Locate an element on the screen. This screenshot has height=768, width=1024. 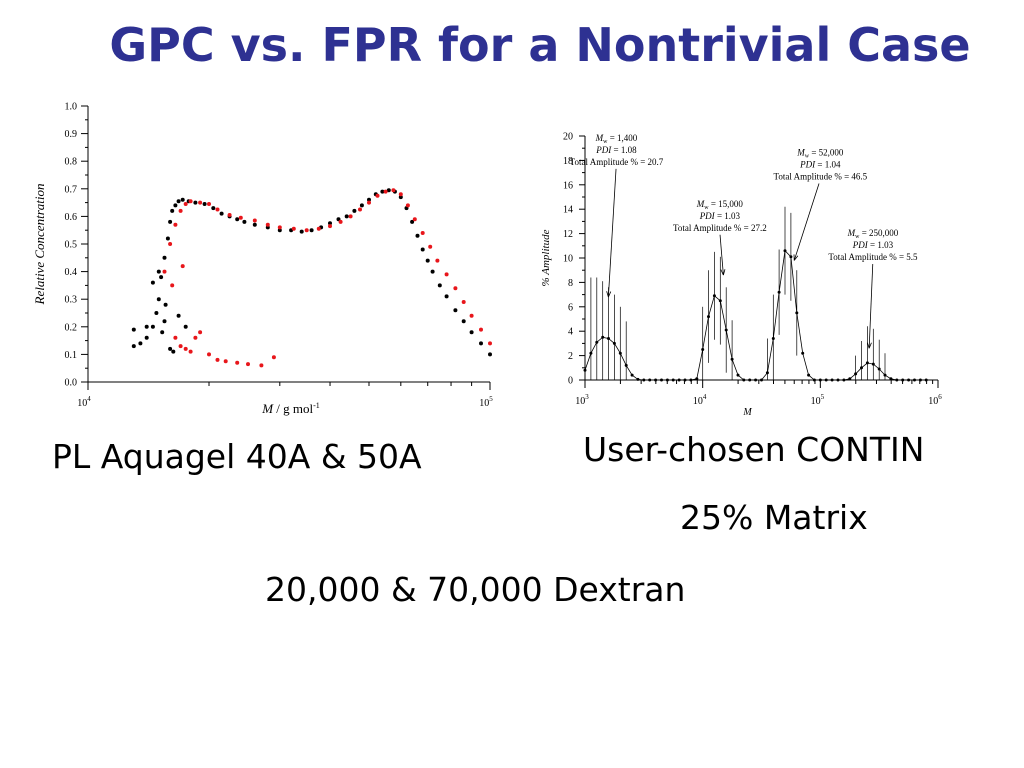
distribution-line is located at coordinates (755, 315).